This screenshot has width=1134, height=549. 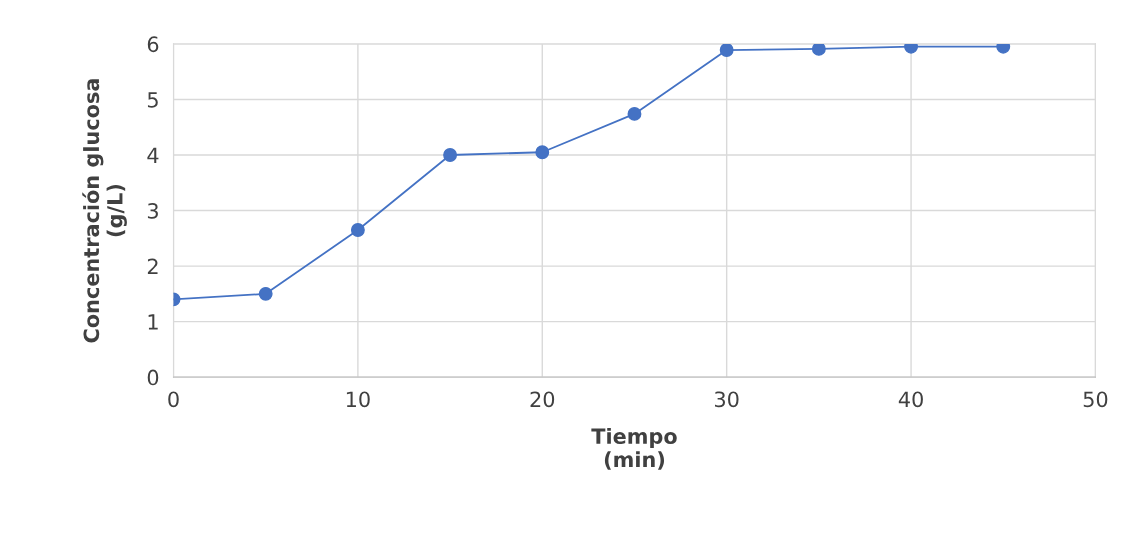 What do you see at coordinates (153, 322) in the screenshot?
I see `y-tick-label: 1` at bounding box center [153, 322].